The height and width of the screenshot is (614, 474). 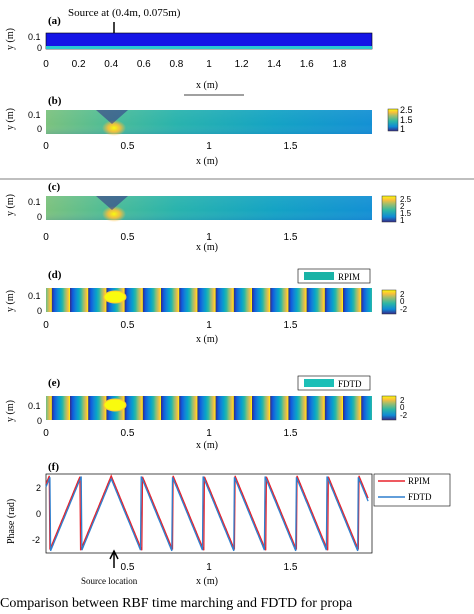 I want to click on legend-f: RPIM FDTD, so click(x=412, y=490).